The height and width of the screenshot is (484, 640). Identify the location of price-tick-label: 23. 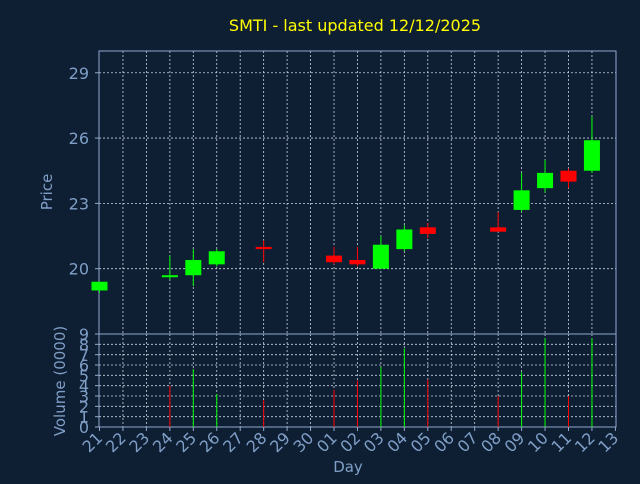
(79, 203).